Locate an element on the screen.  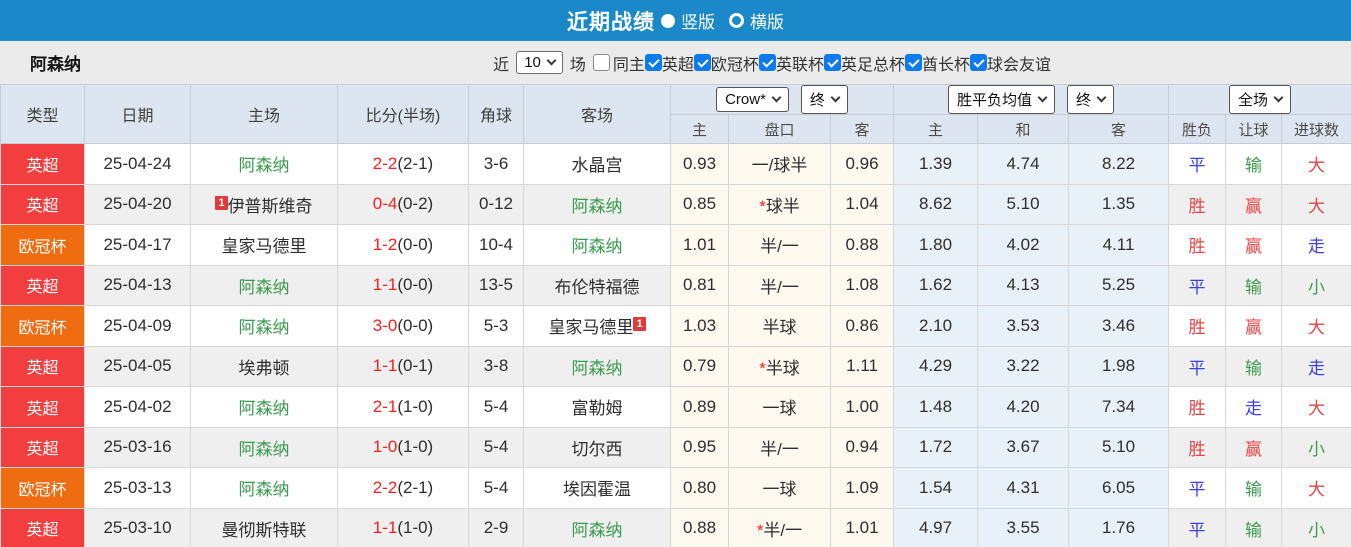
mean-draw-cell: 3.22 is located at coordinates (1023, 366).